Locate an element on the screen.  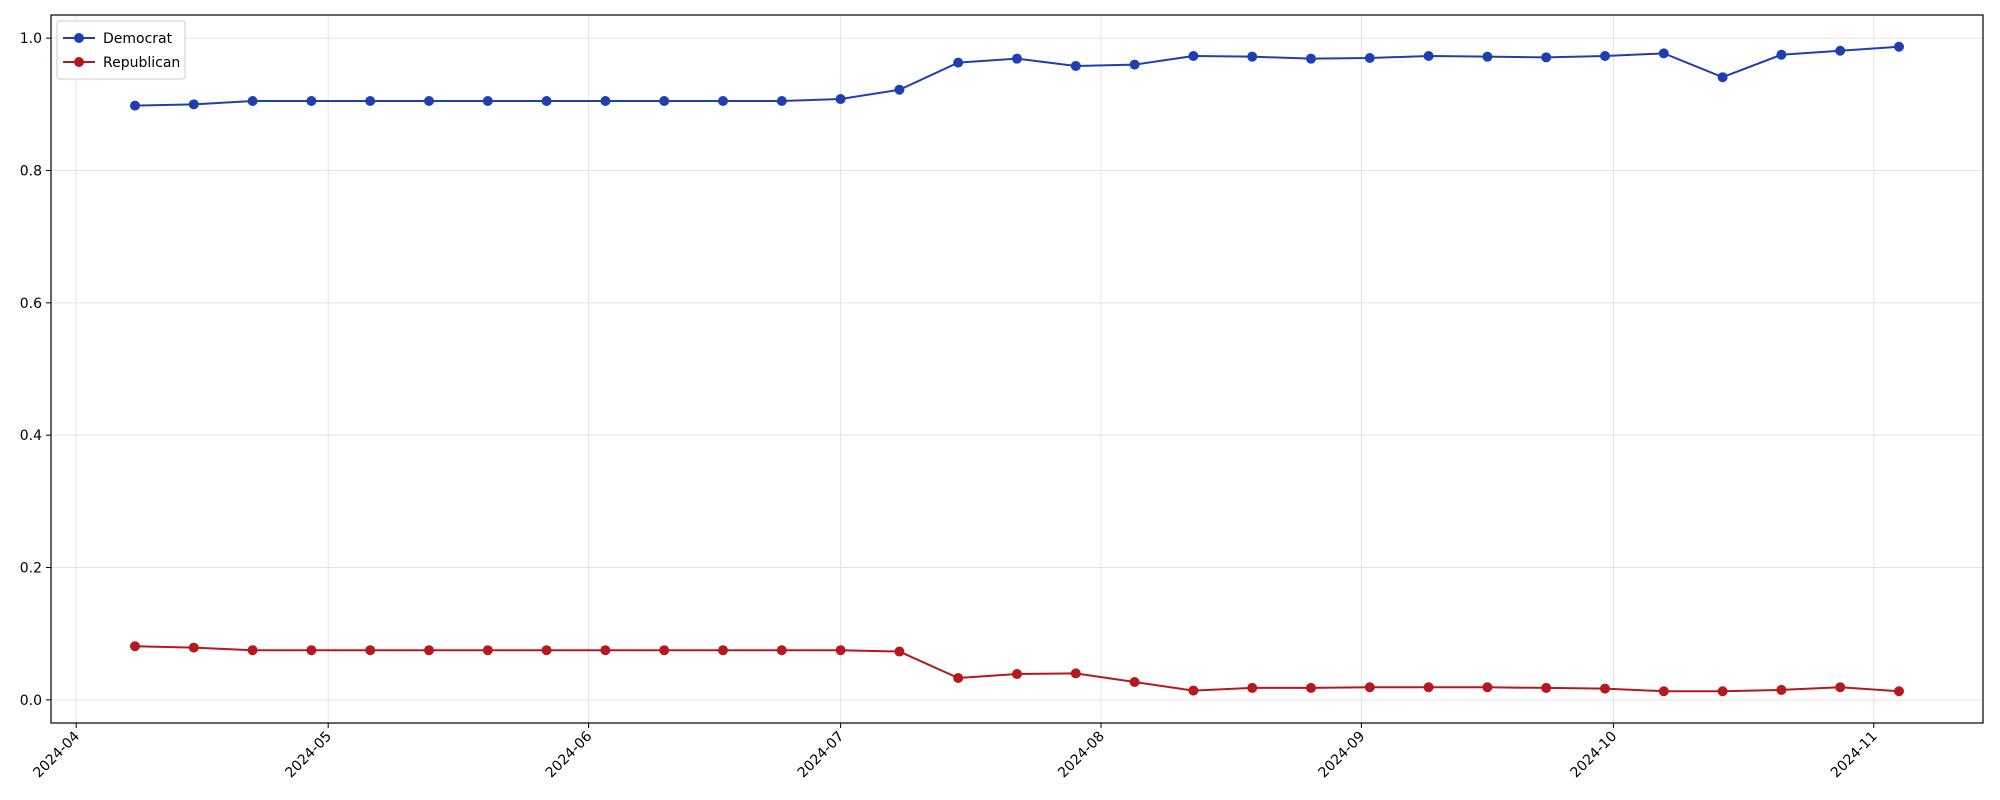
x-tick-label: 2024-09 is located at coordinates (1342, 755).